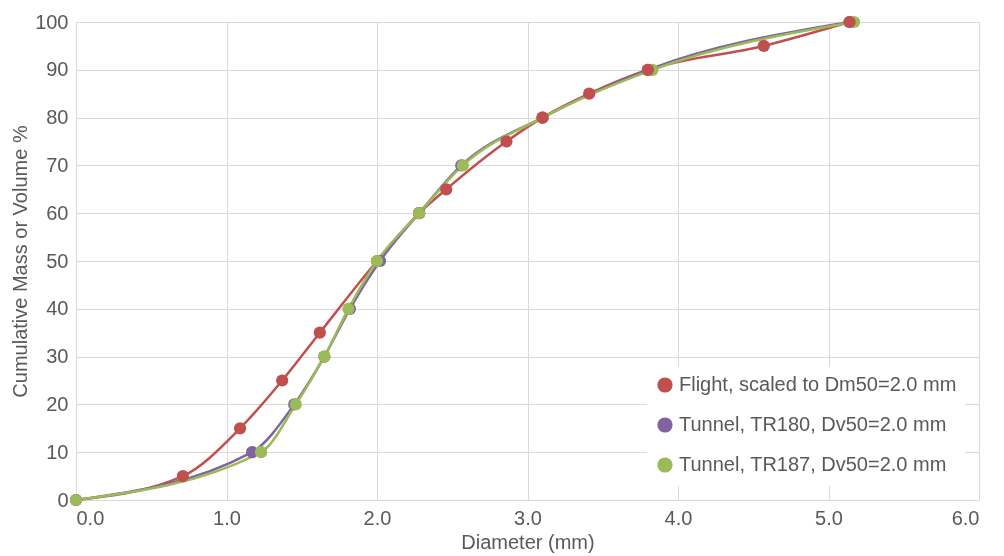 The image size is (1004, 556). Describe the element at coordinates (813, 424) in the screenshot. I see `legend-label: Tunnel, TR180, Dv50=2.0 mm` at that location.